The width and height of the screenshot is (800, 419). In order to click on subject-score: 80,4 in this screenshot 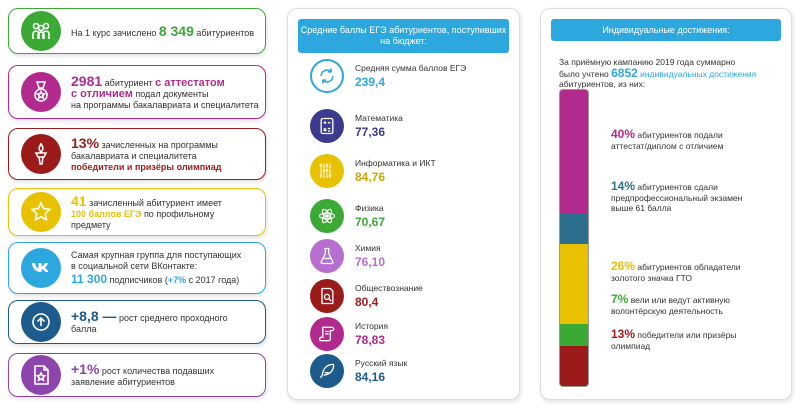, I will do `click(367, 302)`.